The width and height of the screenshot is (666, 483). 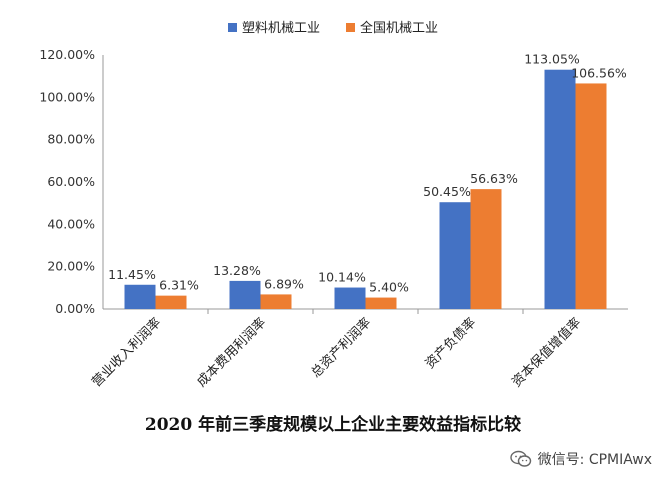 What do you see at coordinates (232, 353) in the screenshot?
I see `x-tick-label: 成本费用利润率` at bounding box center [232, 353].